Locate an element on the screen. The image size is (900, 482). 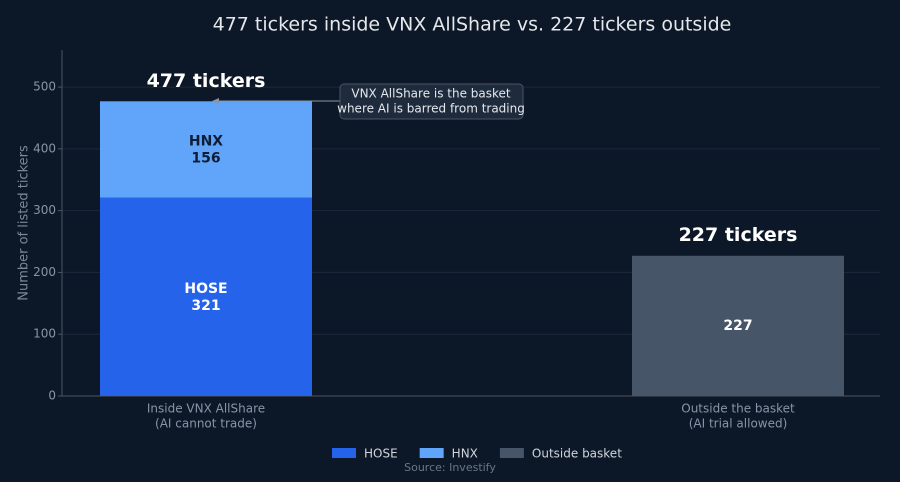
total-label: 477 tickers is located at coordinates (206, 81).